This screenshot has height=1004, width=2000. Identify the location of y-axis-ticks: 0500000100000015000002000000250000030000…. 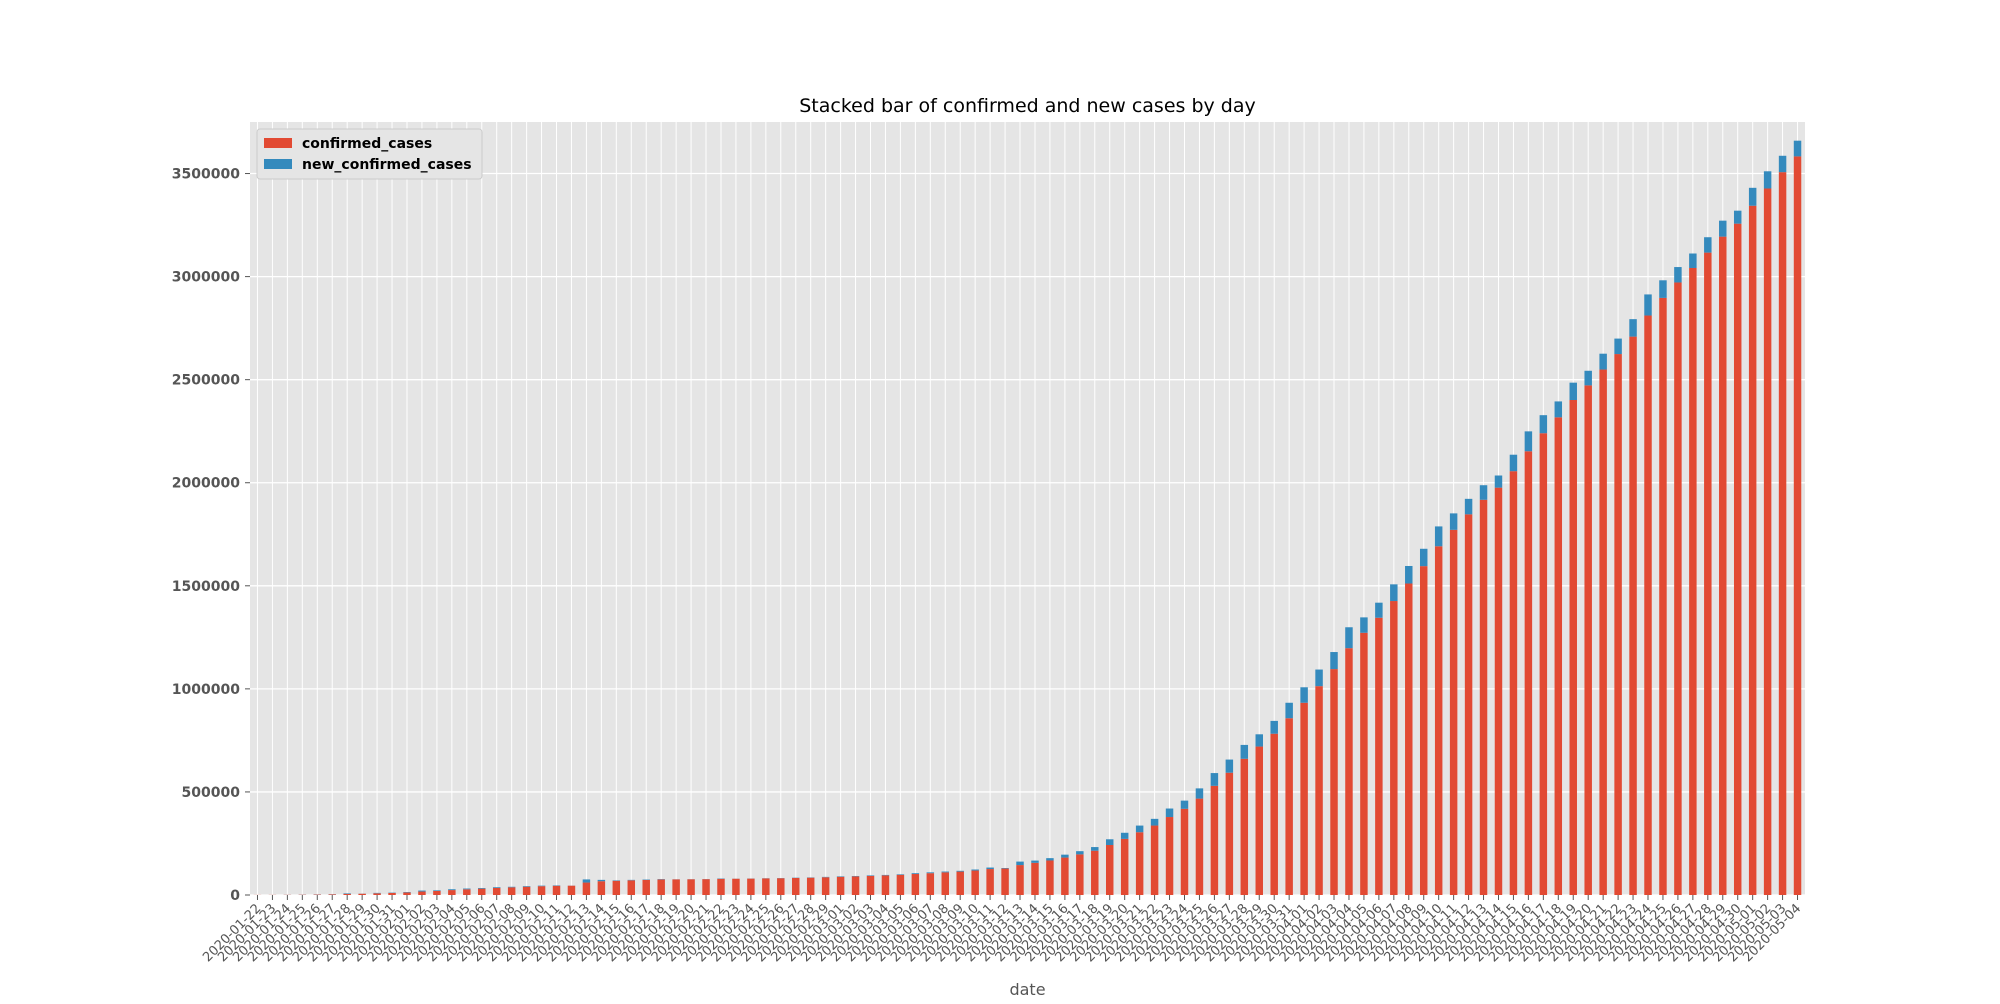
(211, 535).